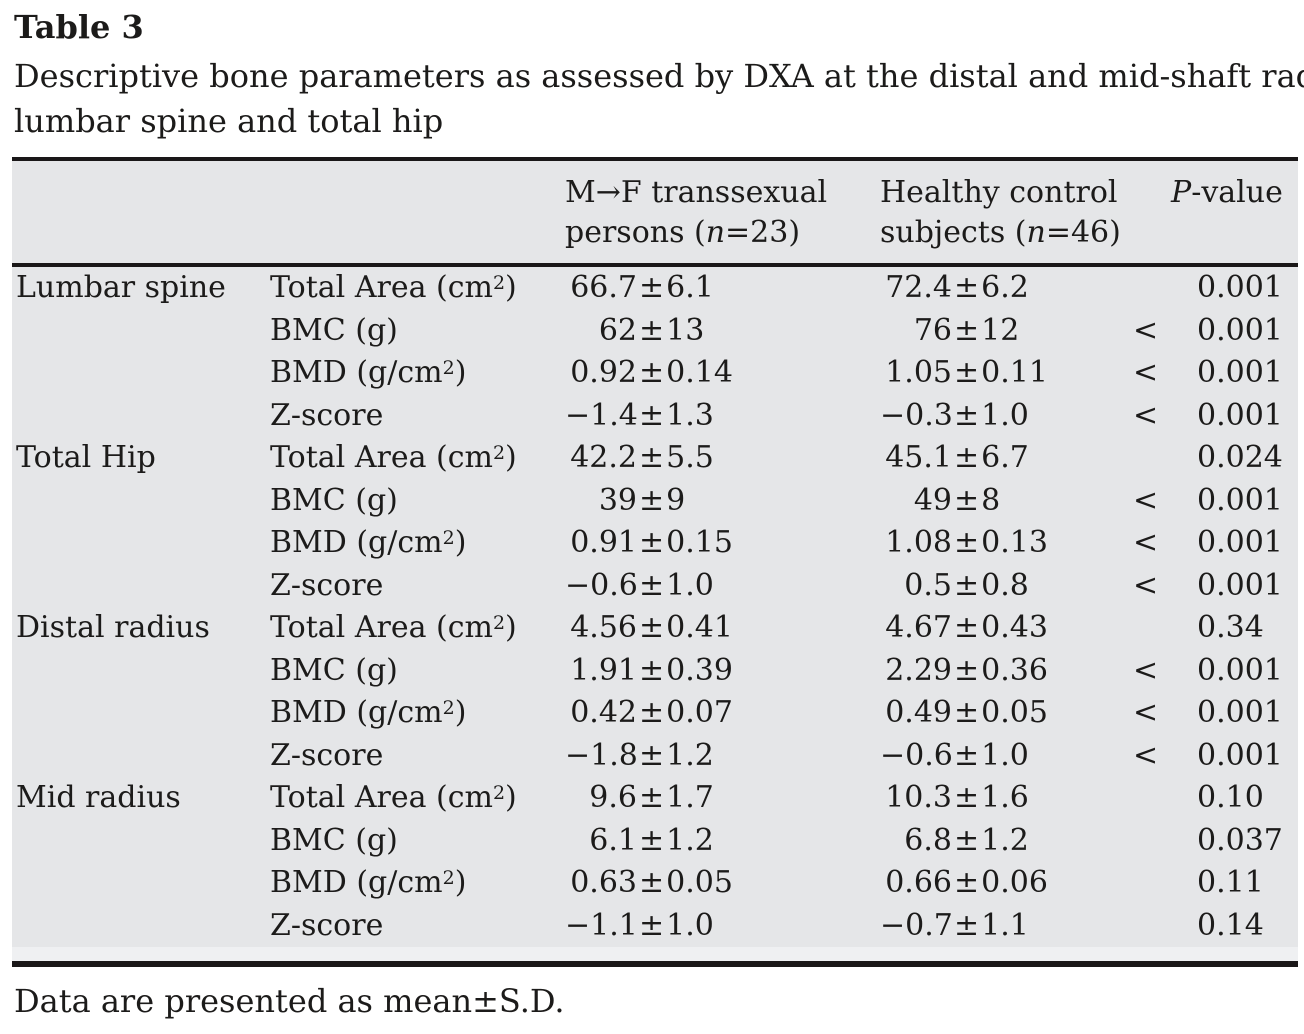  Describe the element at coordinates (655, 671) in the screenshot. I see `table-row: BMC (g) 1.91±0.39 2.29±0.36 <0.001` at that location.